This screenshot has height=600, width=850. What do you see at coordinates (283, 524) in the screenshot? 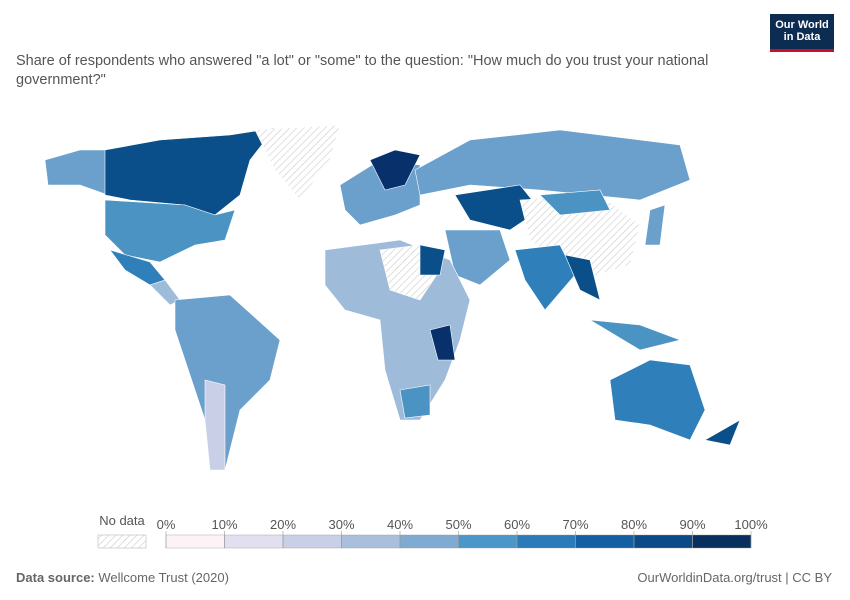
I see `legend-tick-label: 20%` at bounding box center [283, 524].